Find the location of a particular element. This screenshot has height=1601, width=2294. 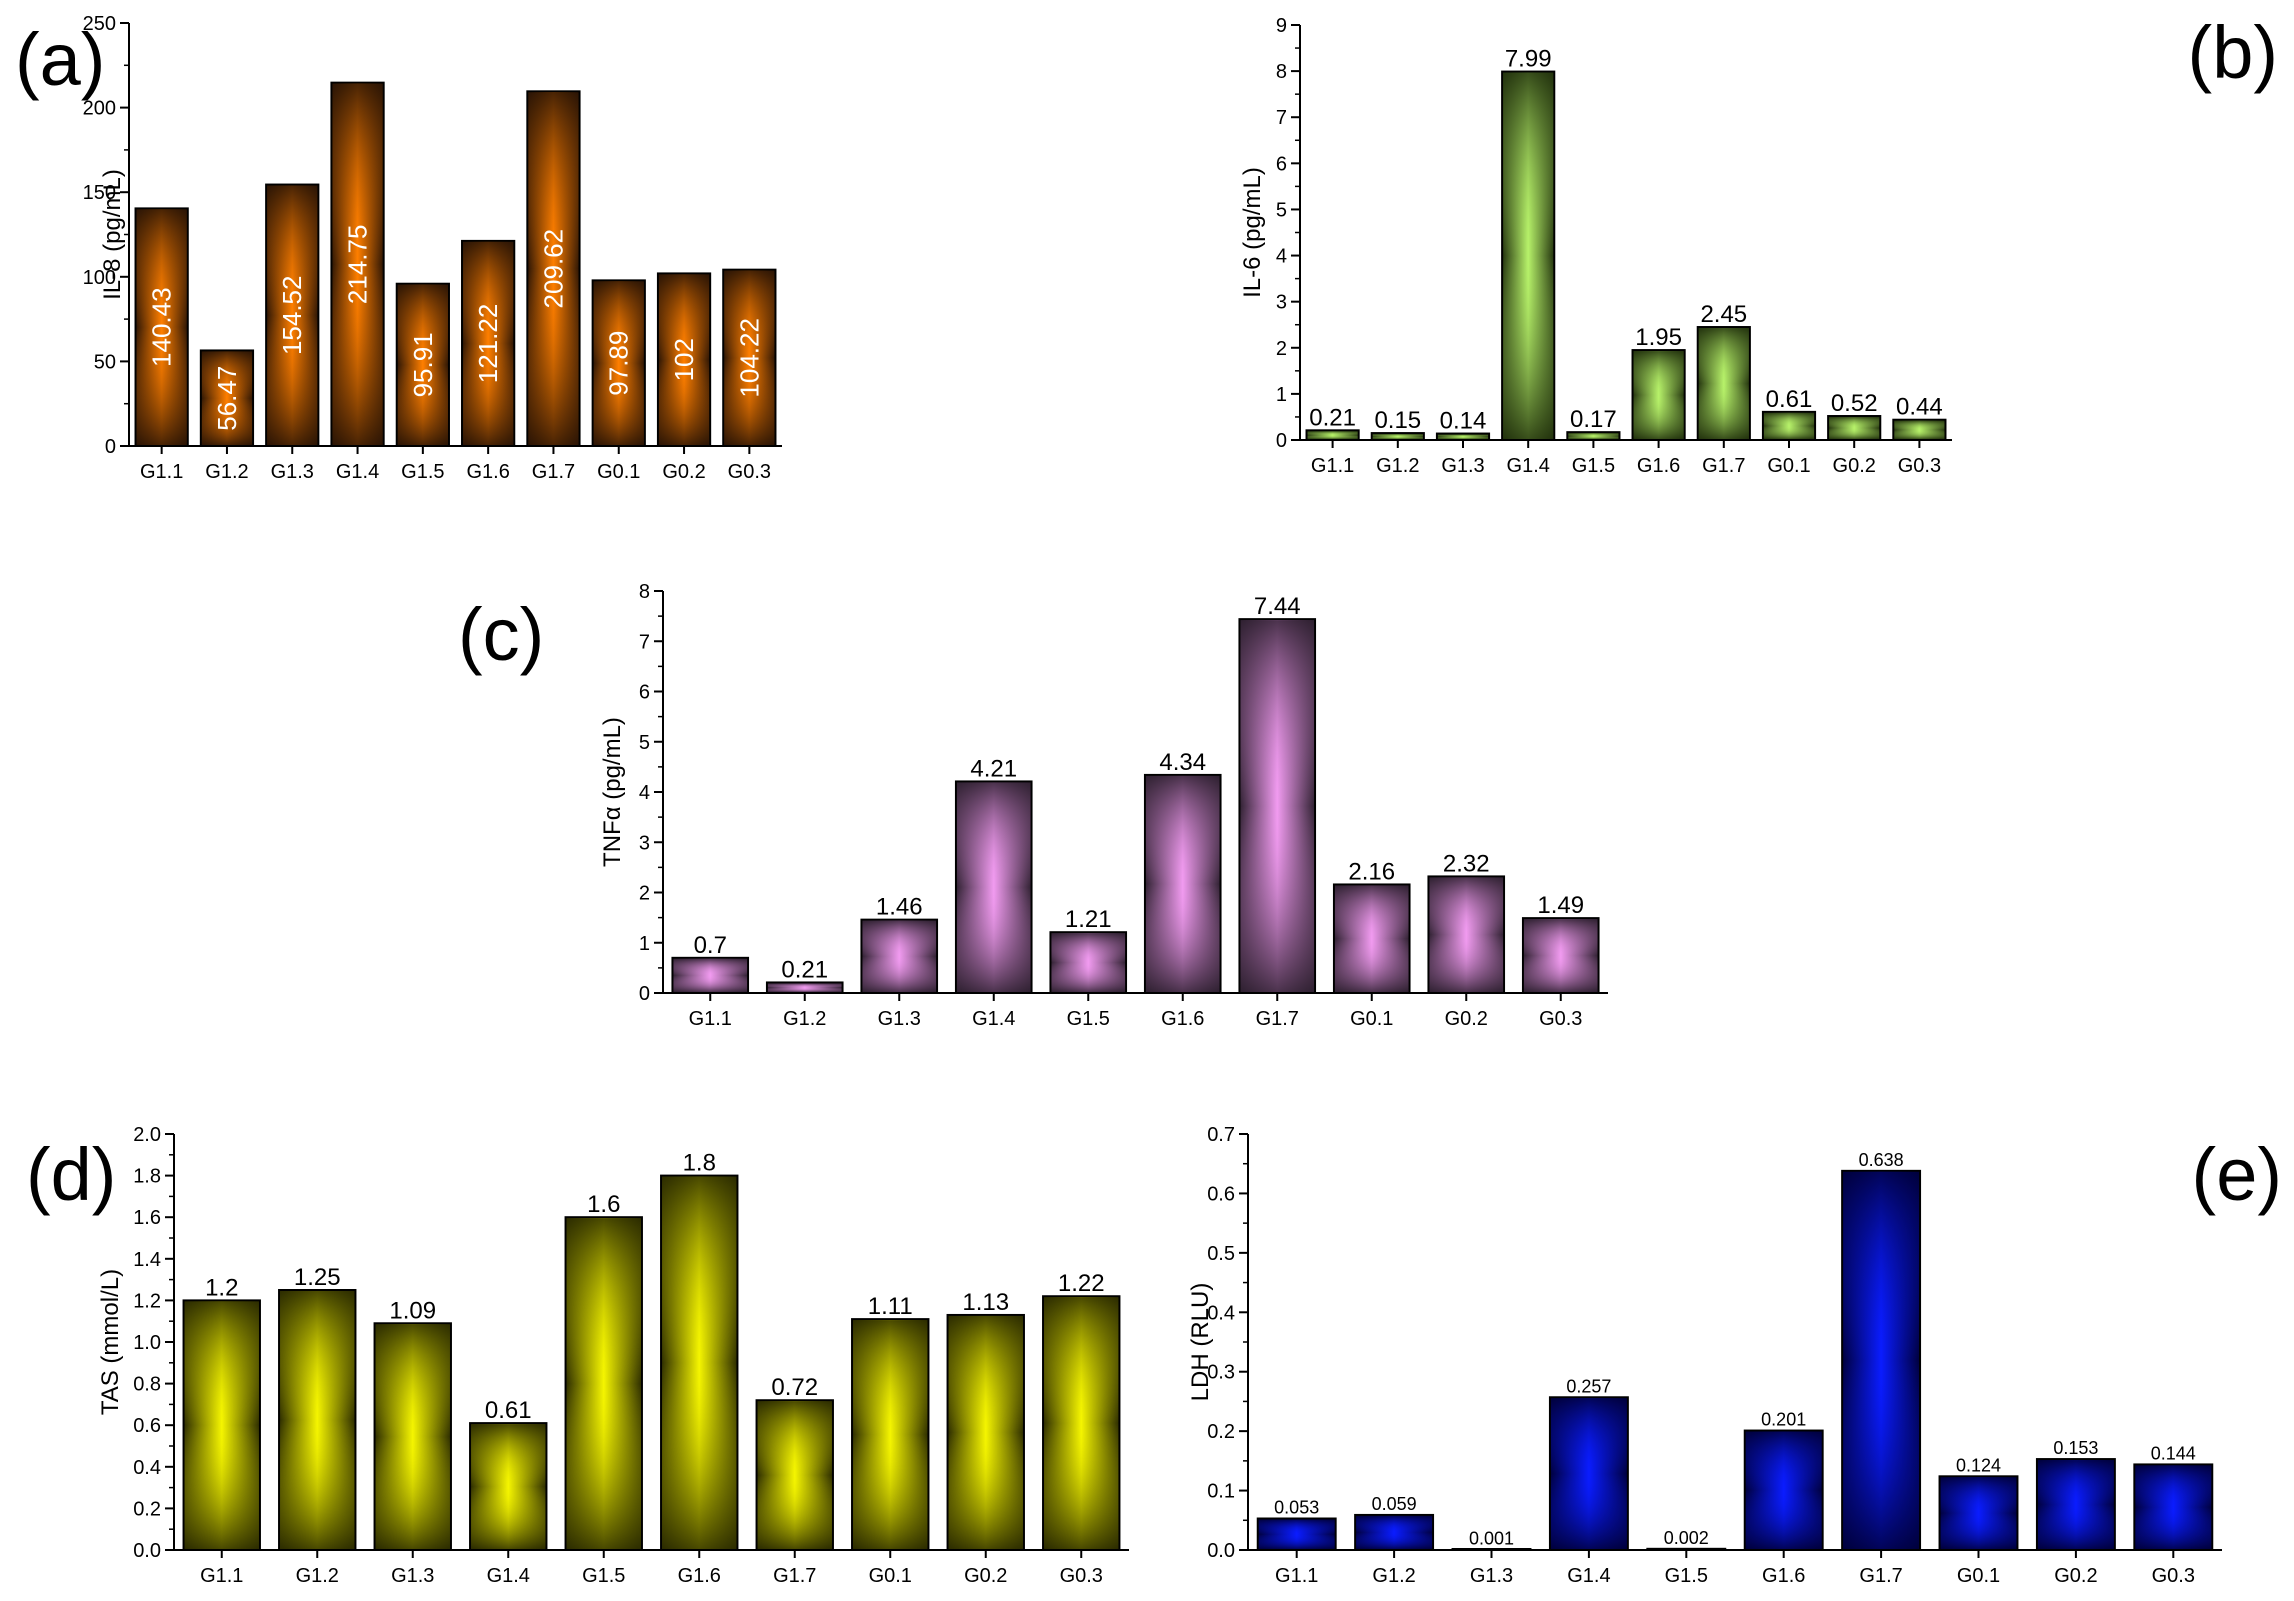

y-tick-label: 6 is located at coordinates (644, 693).